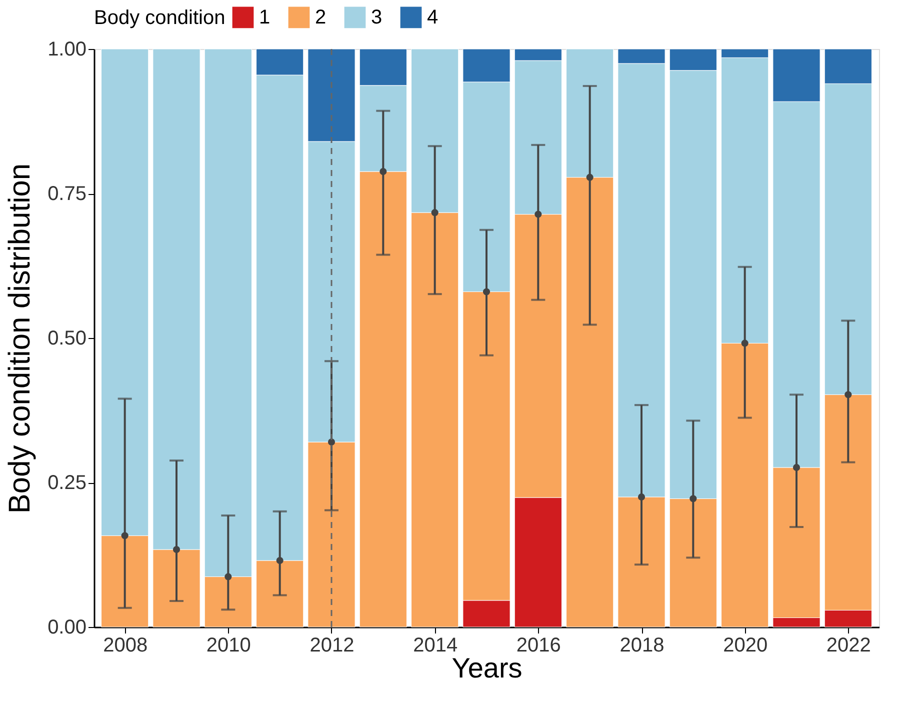 The width and height of the screenshot is (913, 727). What do you see at coordinates (848, 645) in the screenshot?
I see `x-tick-label: 2022` at bounding box center [848, 645].